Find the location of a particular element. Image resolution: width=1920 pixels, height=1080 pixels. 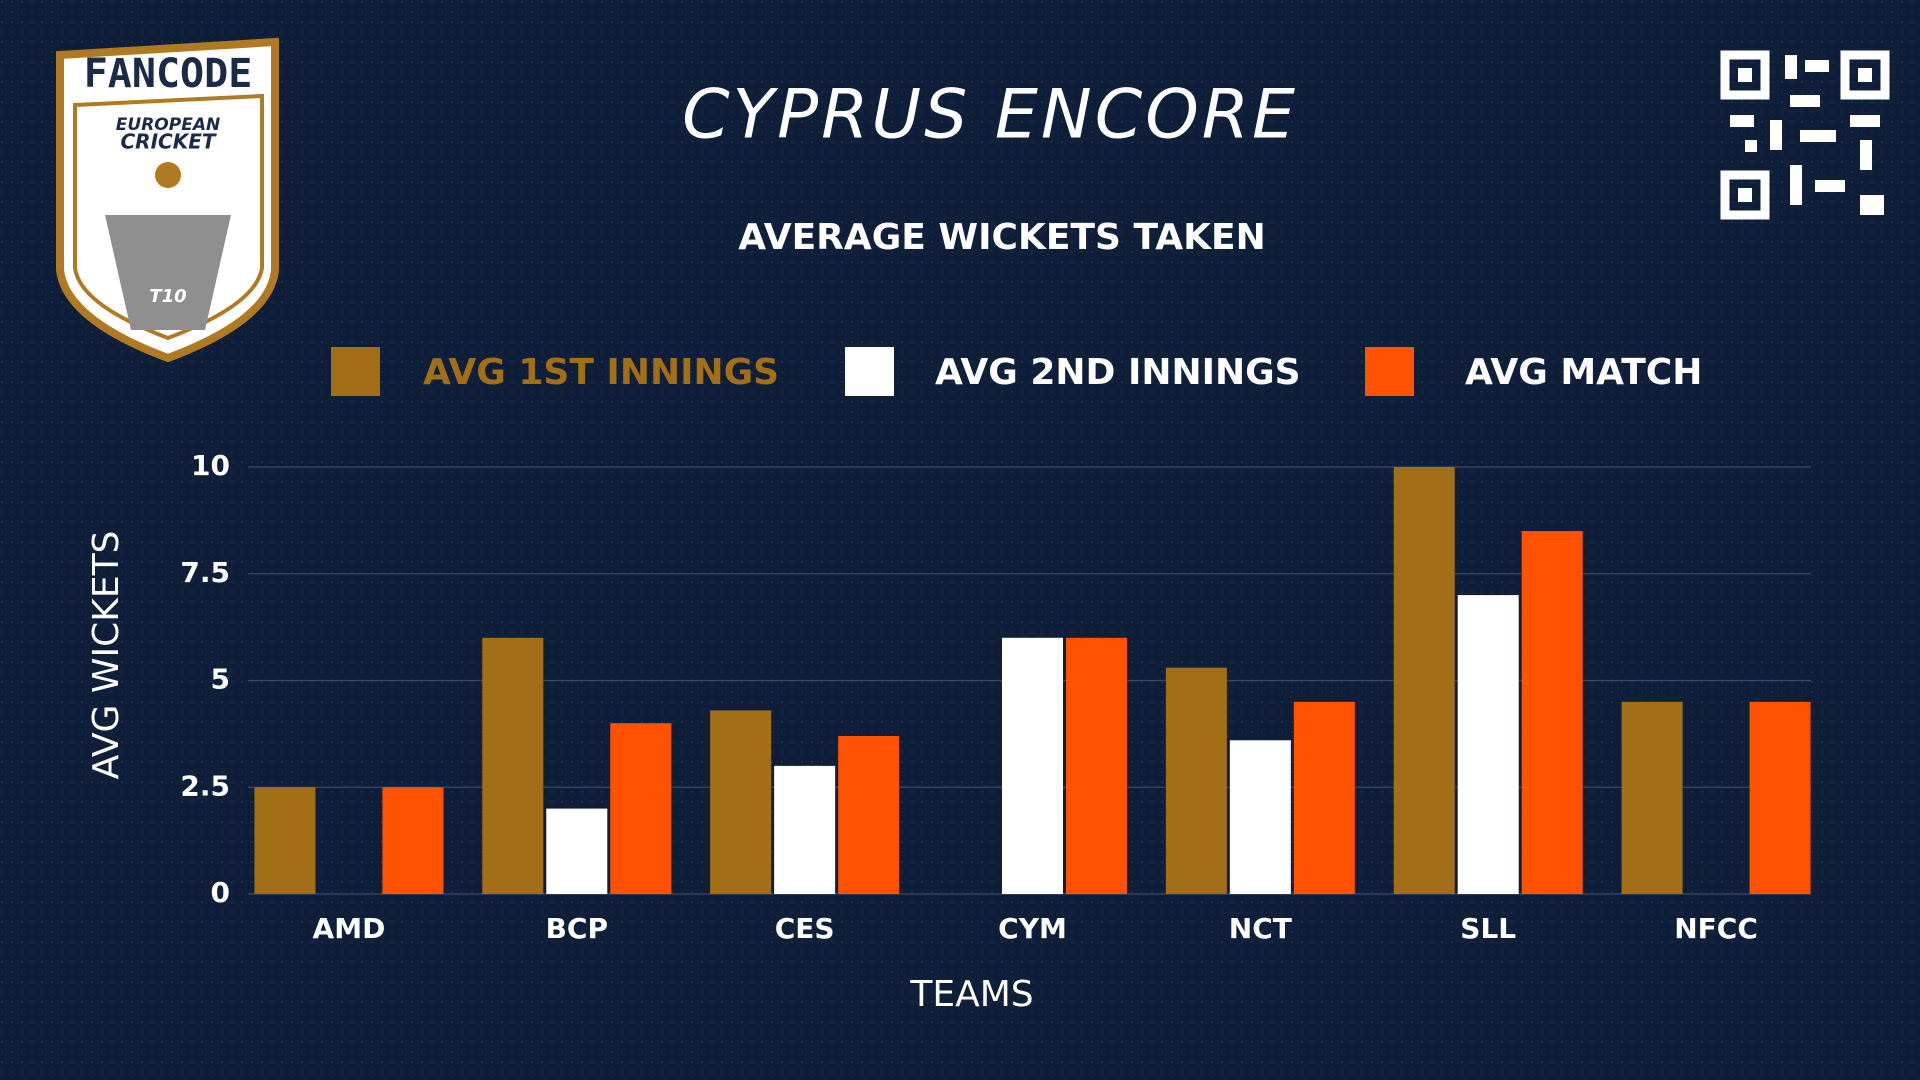

y-tick-label: 7.5 is located at coordinates (205, 572).